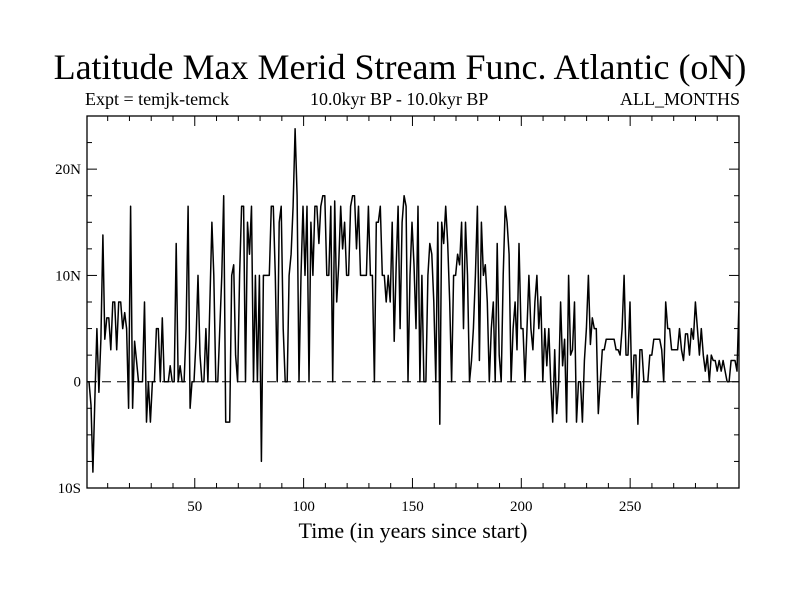 This screenshot has width=800, height=600. What do you see at coordinates (630, 507) in the screenshot?
I see `x-tick-label: 250` at bounding box center [630, 507].